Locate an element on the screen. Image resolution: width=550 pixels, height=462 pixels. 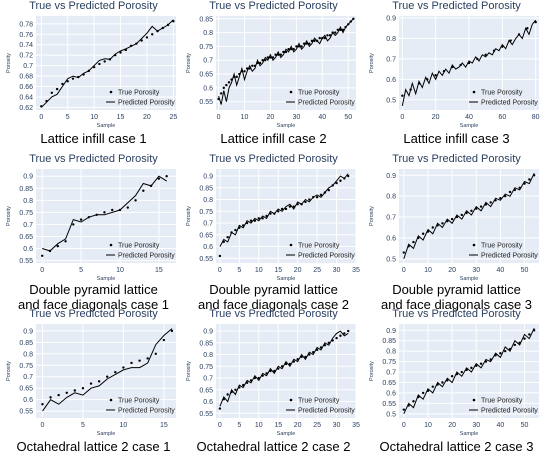
x-tick-label: 25 is located at coordinates (173, 117).